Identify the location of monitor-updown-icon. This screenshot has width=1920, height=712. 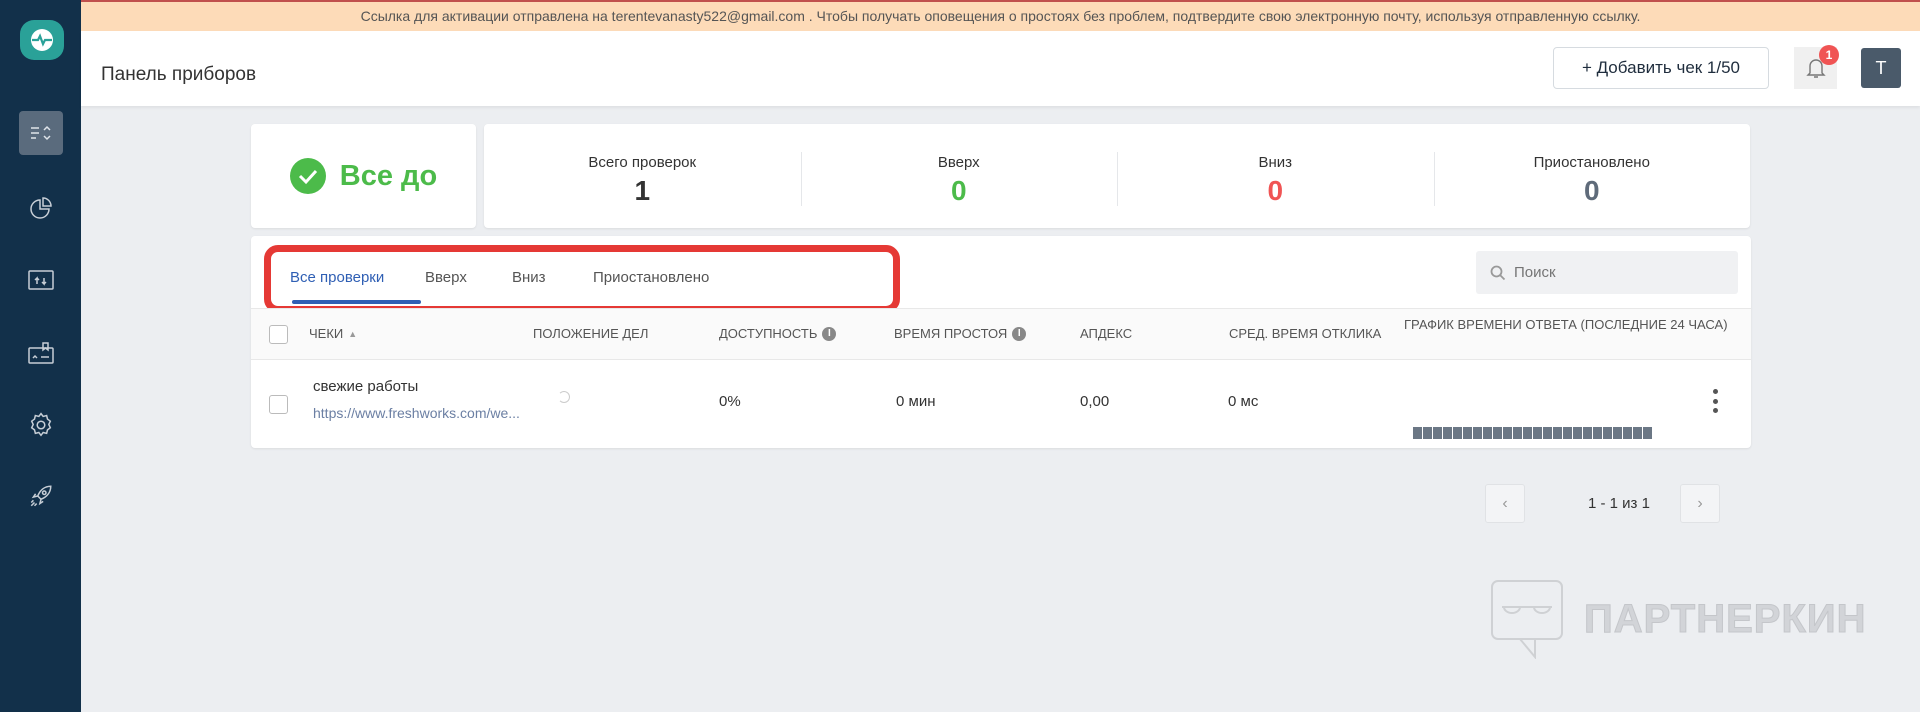
(41, 280).